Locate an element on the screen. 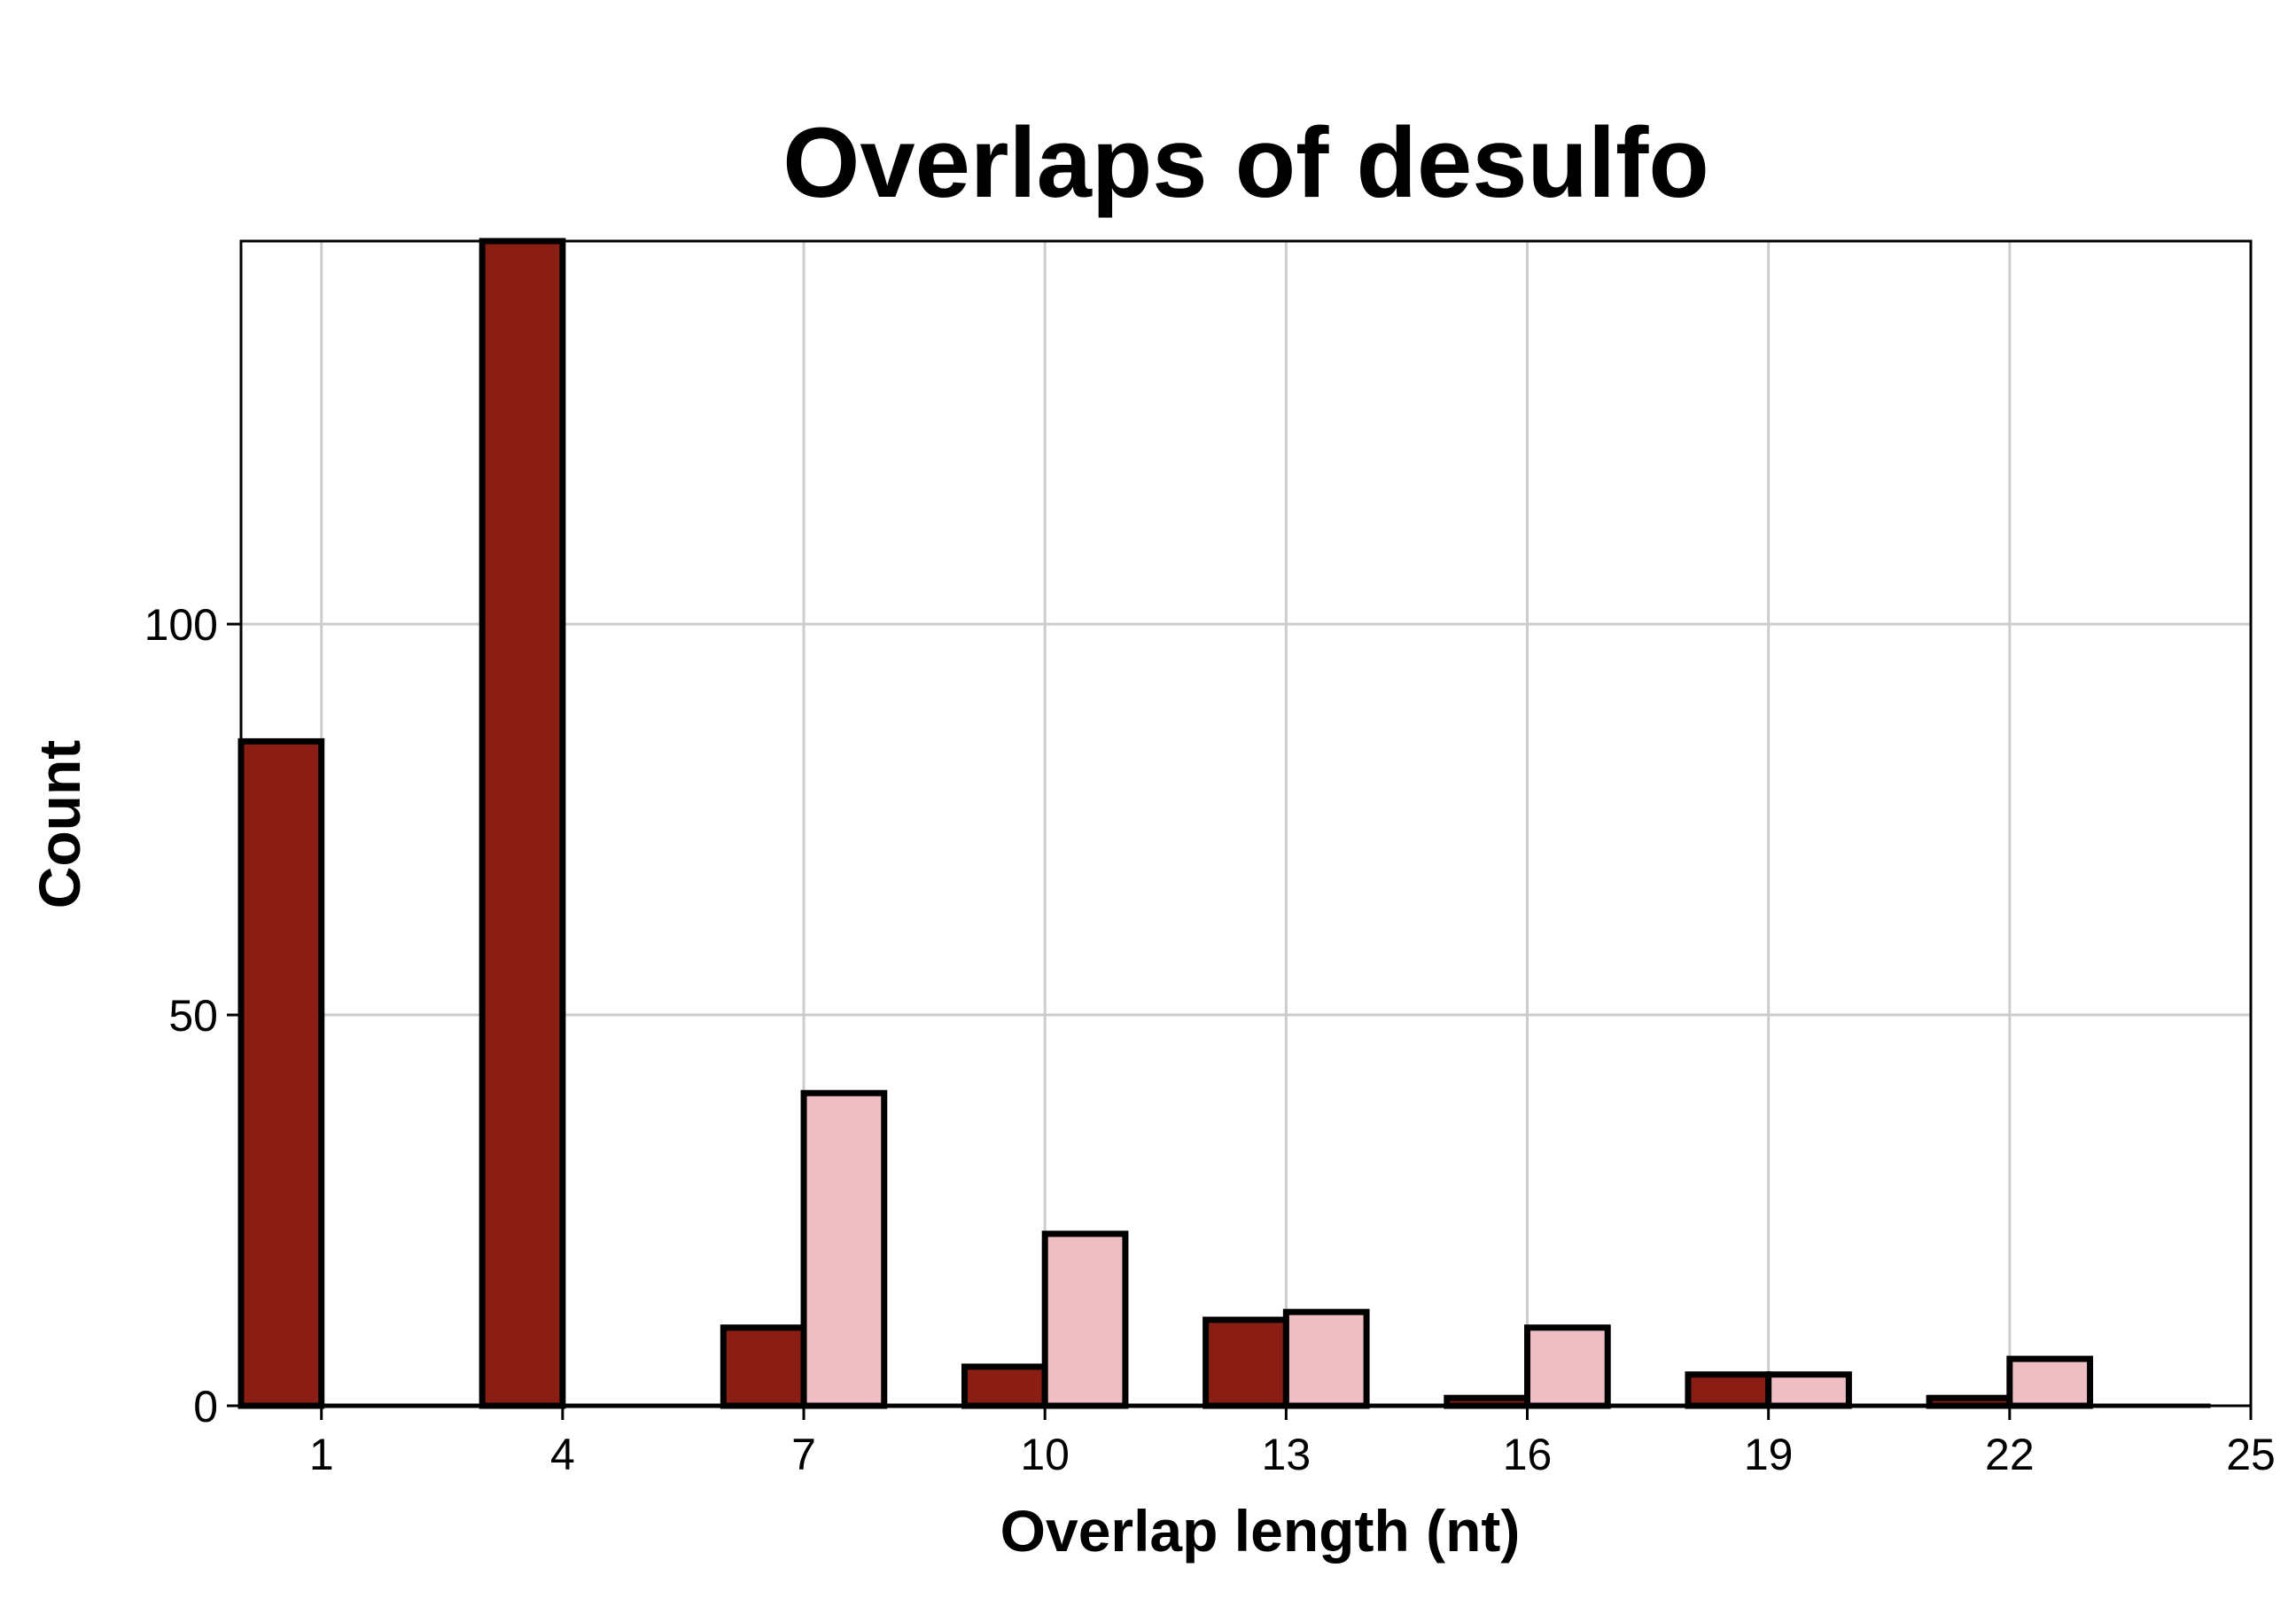 This screenshot has height=1599, width=2296. x-tick-label: 13 is located at coordinates (1286, 1454).